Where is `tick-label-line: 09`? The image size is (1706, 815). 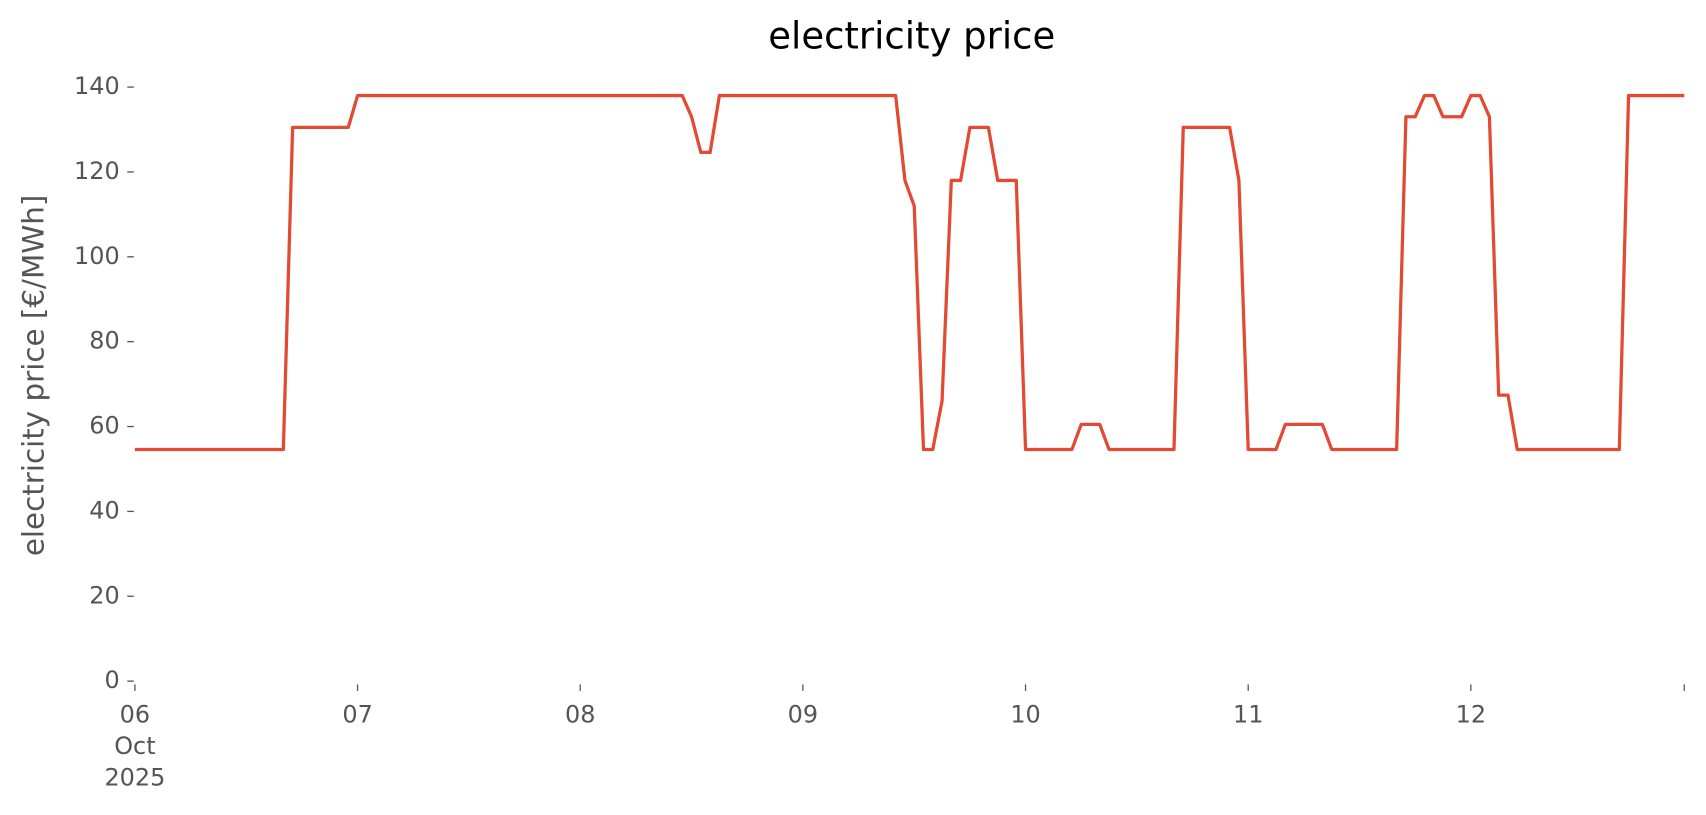 tick-label-line: 09 is located at coordinates (803, 714).